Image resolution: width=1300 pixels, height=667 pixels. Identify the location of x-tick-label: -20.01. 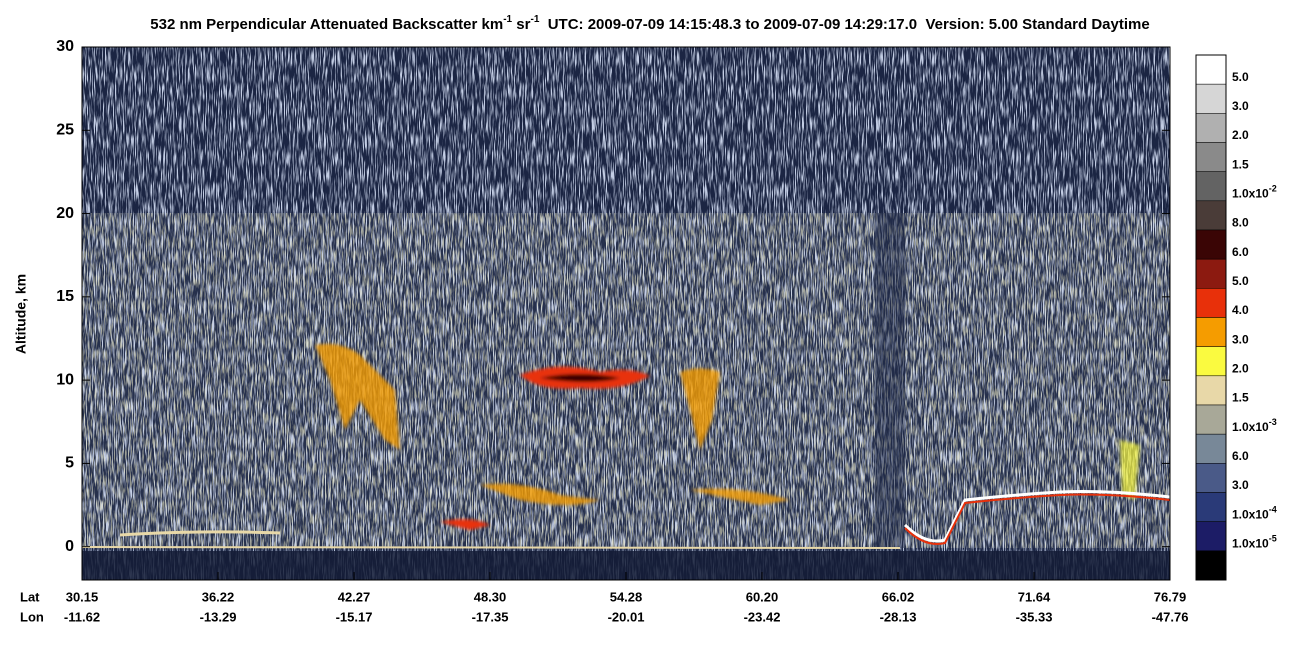
(626, 616).